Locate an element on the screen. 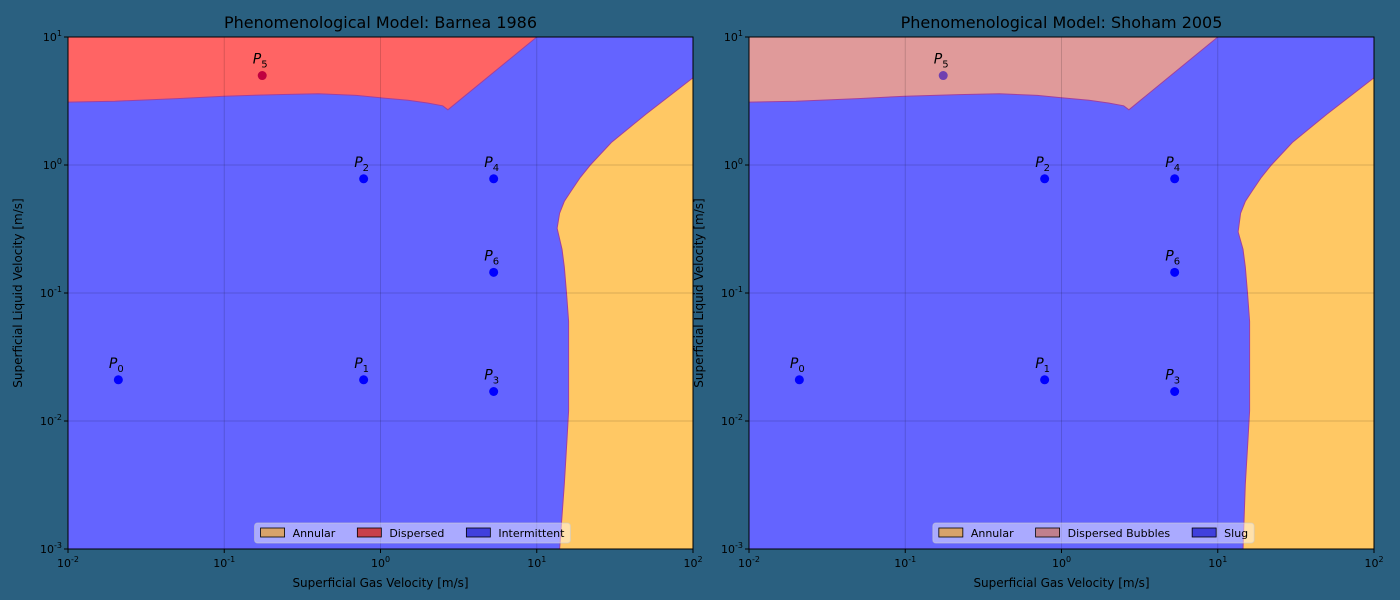 The image size is (1400, 600). legend-label: Dispersed Bubbles is located at coordinates (1119, 533).